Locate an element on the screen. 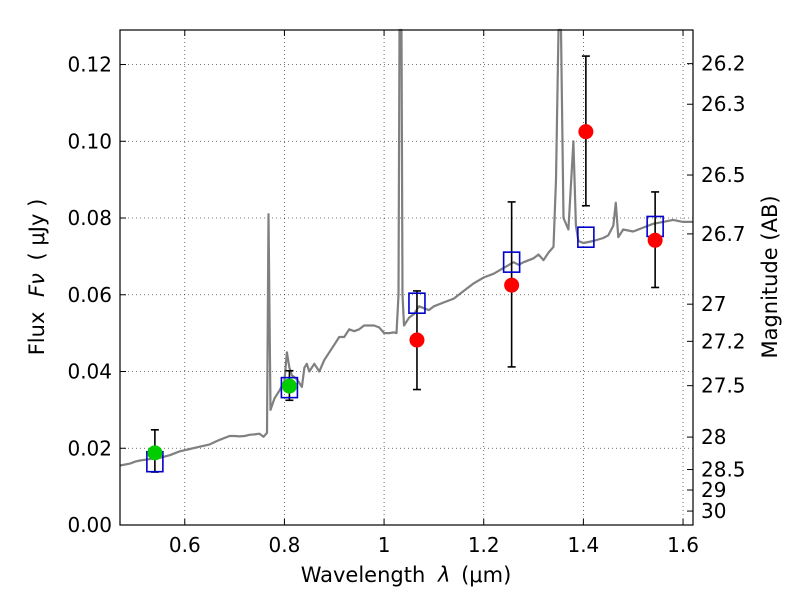 This screenshot has height=600, width=800. y-tick-label: 0.10 is located at coordinates (89, 141).